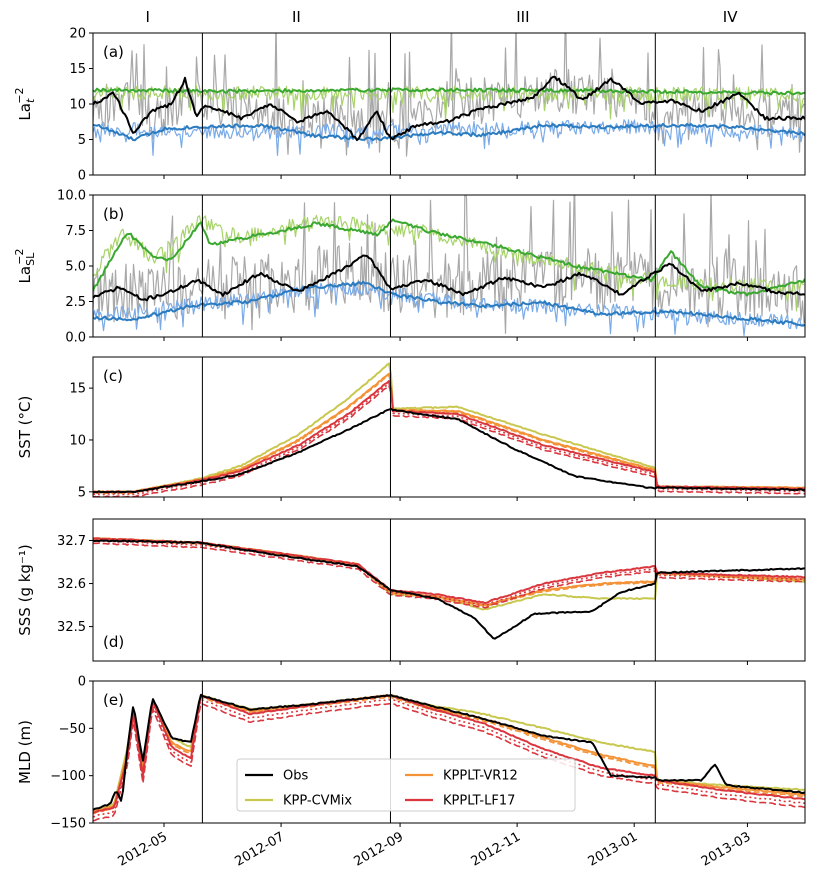 The height and width of the screenshot is (881, 833). Describe the element at coordinates (68, 824) in the screenshot. I see `panel-e-ytick-label: −150` at that location.